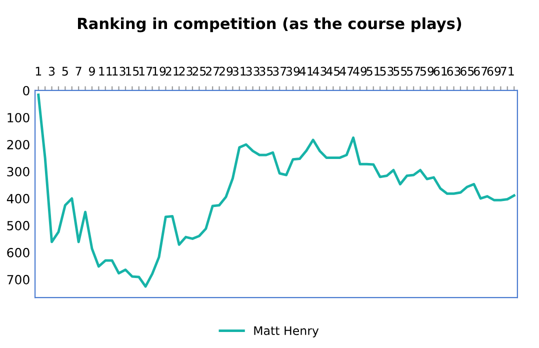 This screenshot has width=539, height=348. Describe the element at coordinates (239, 71) in the screenshot. I see `x-tick-label: 31` at that location.